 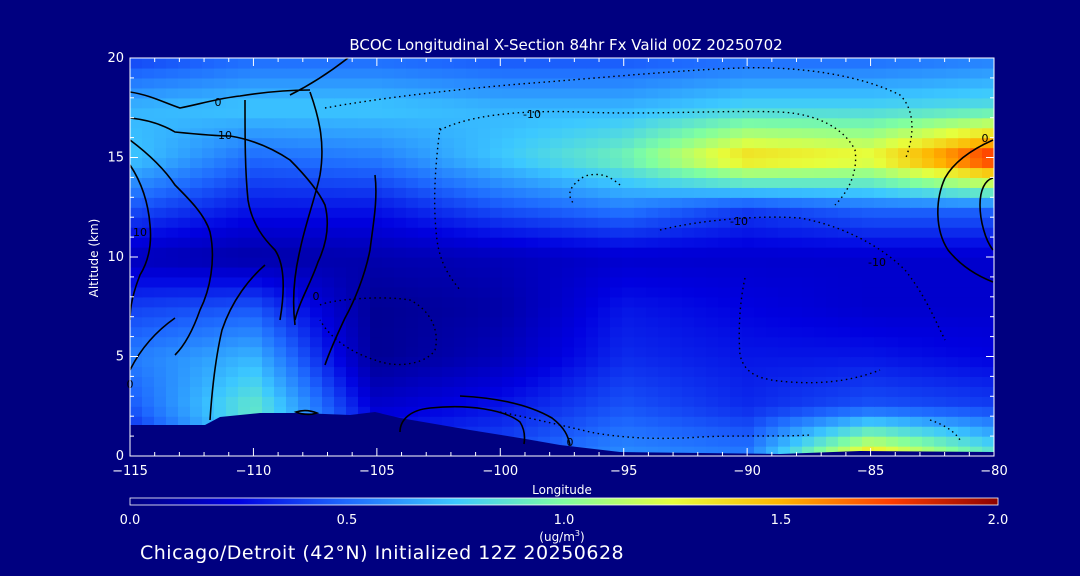 I want to click on contour-label: -10, so click(x=877, y=262).